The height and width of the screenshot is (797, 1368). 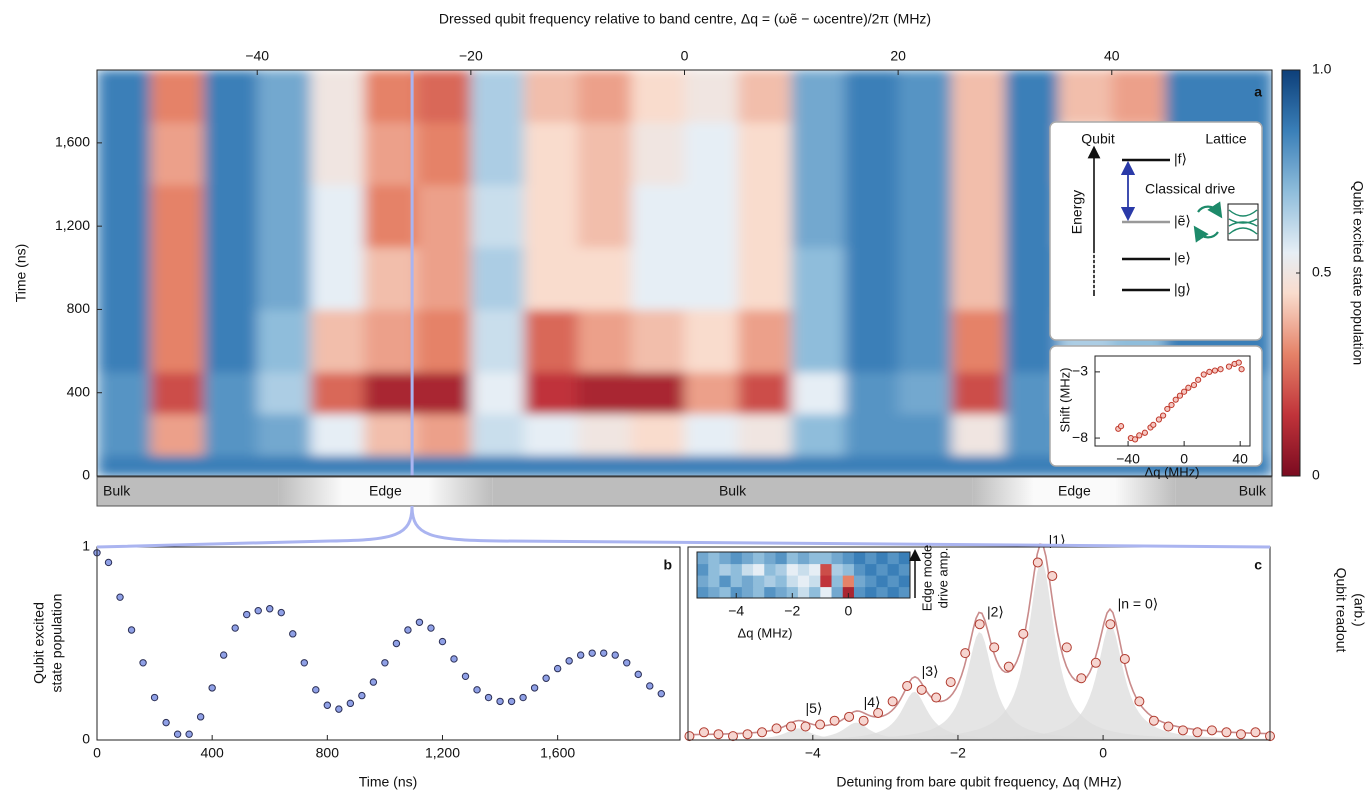 What do you see at coordinates (442, 753) in the screenshot?
I see `x-tick-label: 1,200` at bounding box center [442, 753].